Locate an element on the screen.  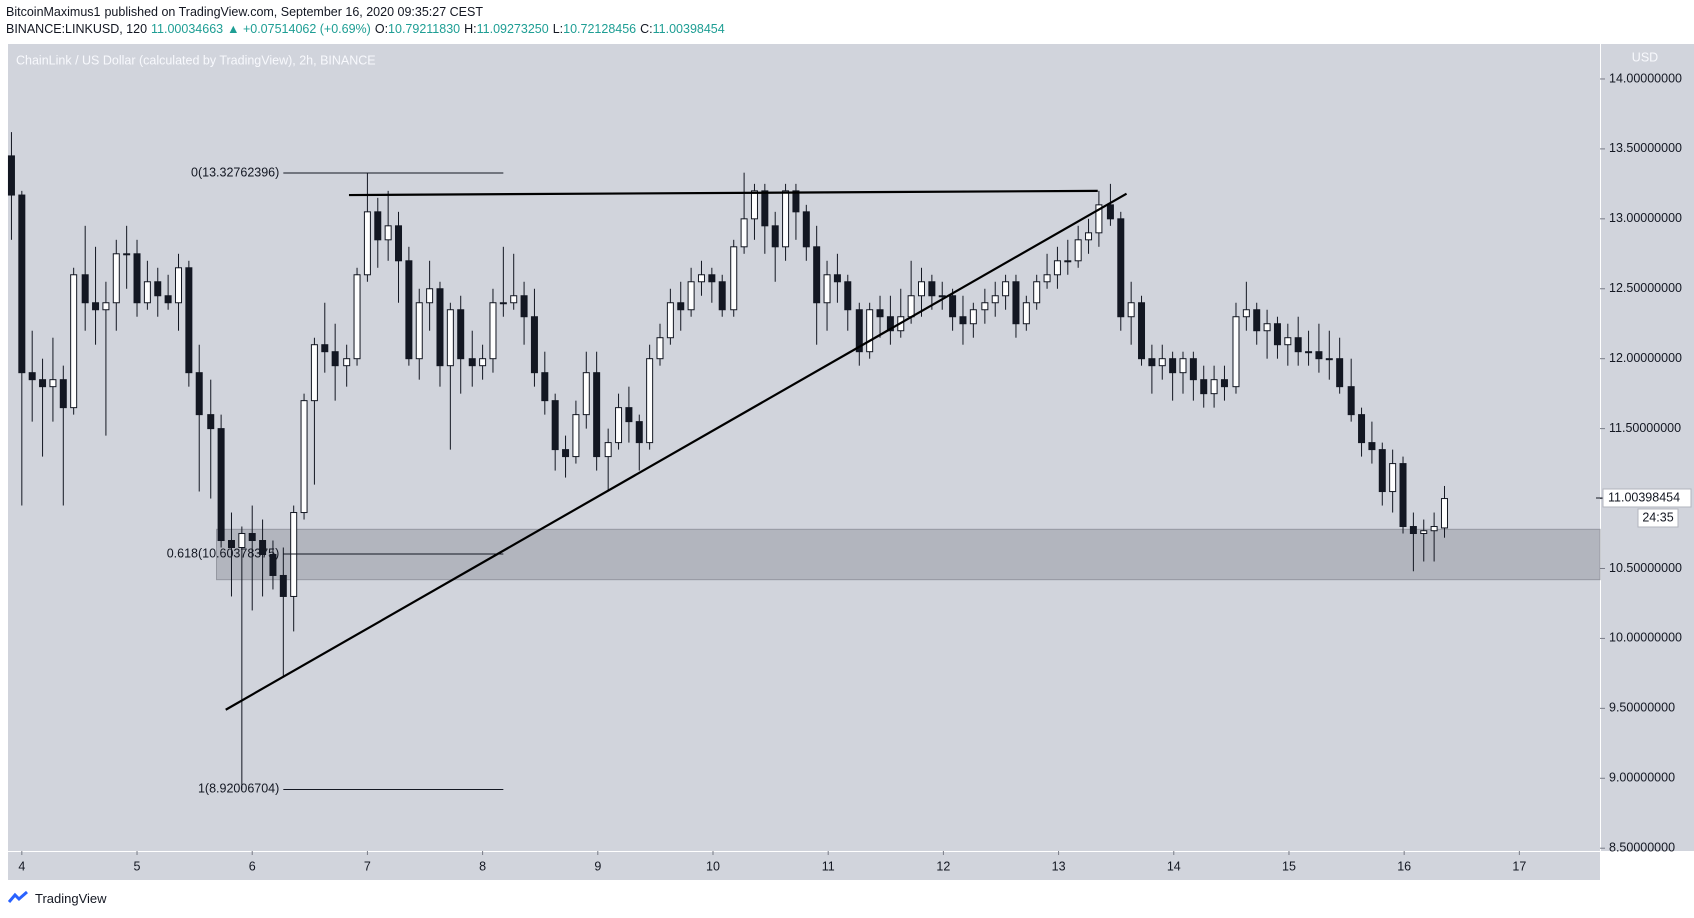
x-tick-label: 17 is located at coordinates (1519, 866).